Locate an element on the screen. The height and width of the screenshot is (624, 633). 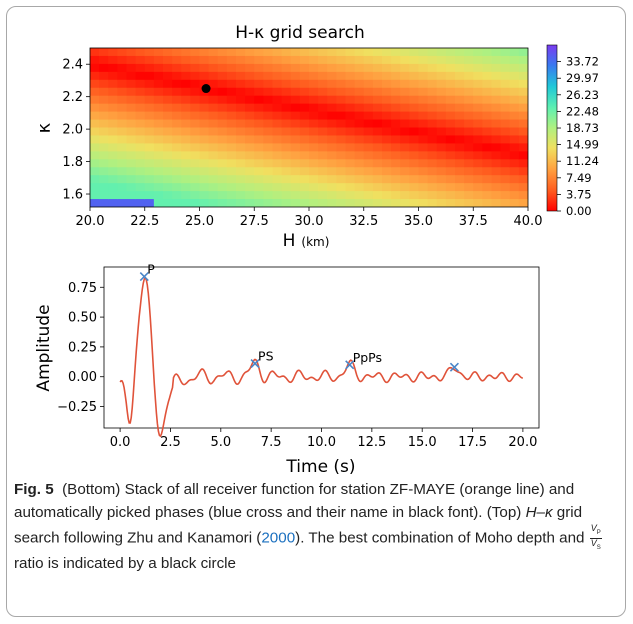
pick-cross is located at coordinates (144, 276).